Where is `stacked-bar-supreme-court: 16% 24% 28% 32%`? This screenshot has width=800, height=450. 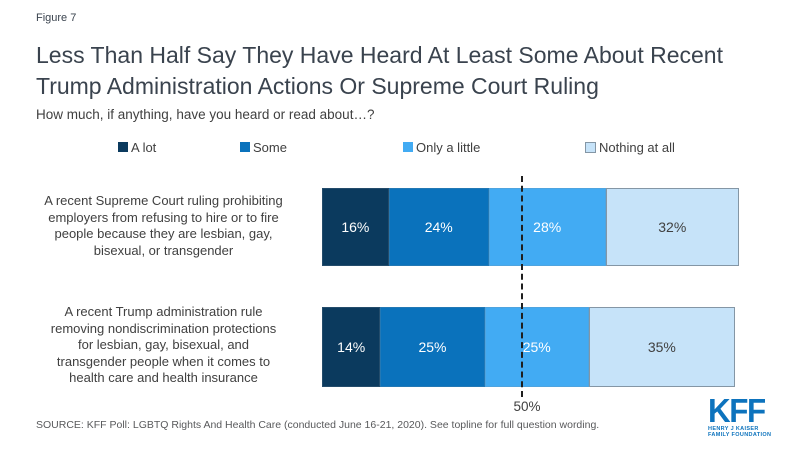
stacked-bar-supreme-court: 16% 24% 28% 32% is located at coordinates (530, 227).